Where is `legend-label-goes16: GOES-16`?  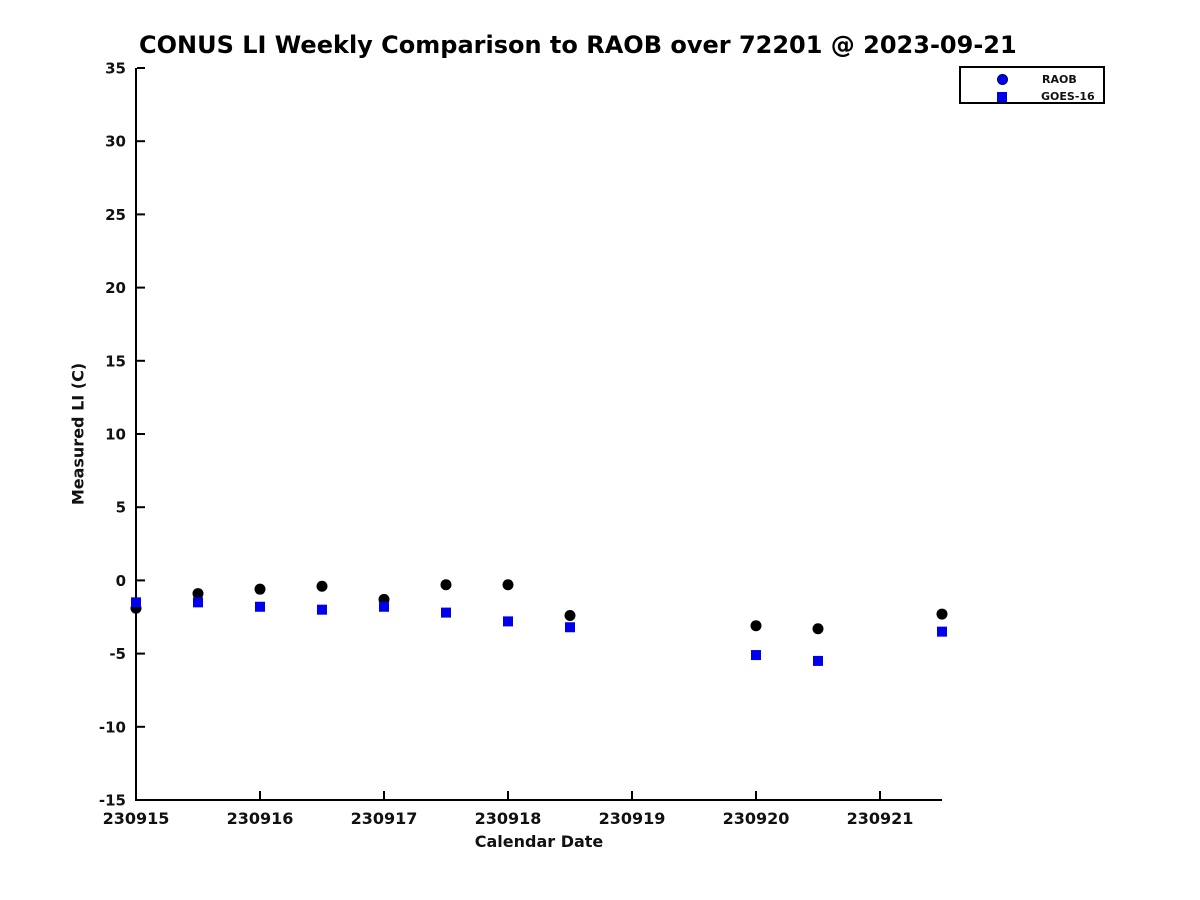
legend-label-goes16: GOES-16 is located at coordinates (1068, 96).